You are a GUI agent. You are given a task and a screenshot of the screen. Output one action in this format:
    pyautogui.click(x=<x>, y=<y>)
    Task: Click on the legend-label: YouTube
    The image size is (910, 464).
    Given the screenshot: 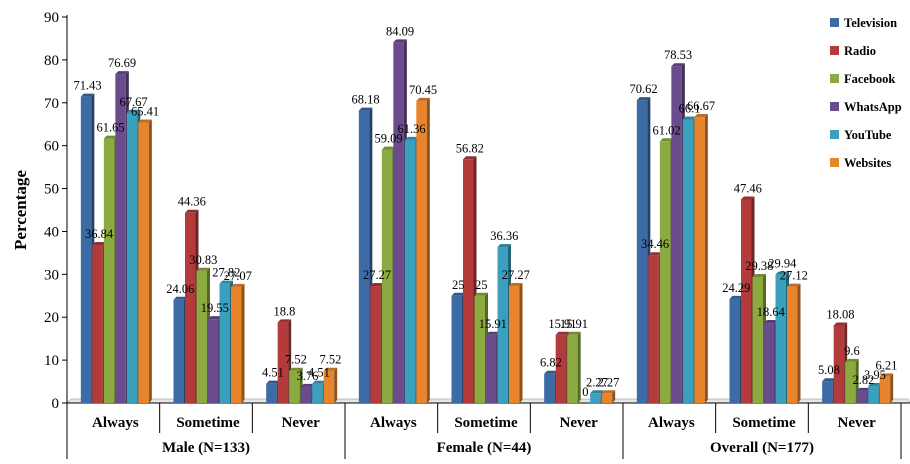 What is the action you would take?
    pyautogui.click(x=868, y=135)
    